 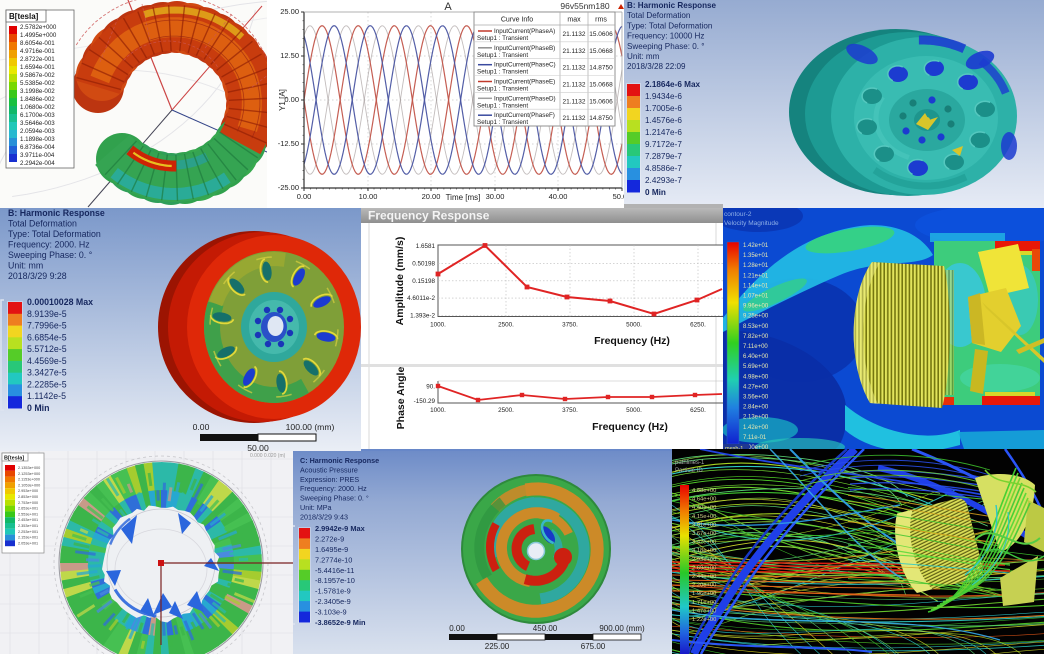 What do you see at coordinates (704, 491) in the screenshot?
I see `svg-text: 4.88e+00` at bounding box center [704, 491].